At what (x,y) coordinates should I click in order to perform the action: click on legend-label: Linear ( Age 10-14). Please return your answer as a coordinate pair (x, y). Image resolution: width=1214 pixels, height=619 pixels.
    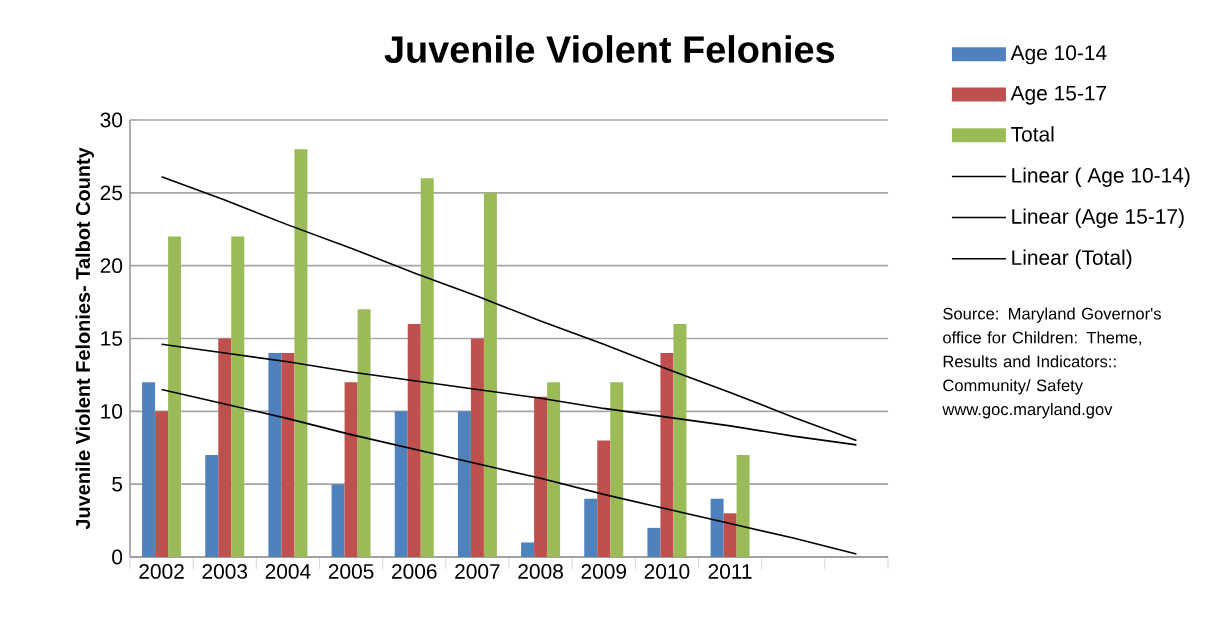
    Looking at the image, I should click on (1101, 177).